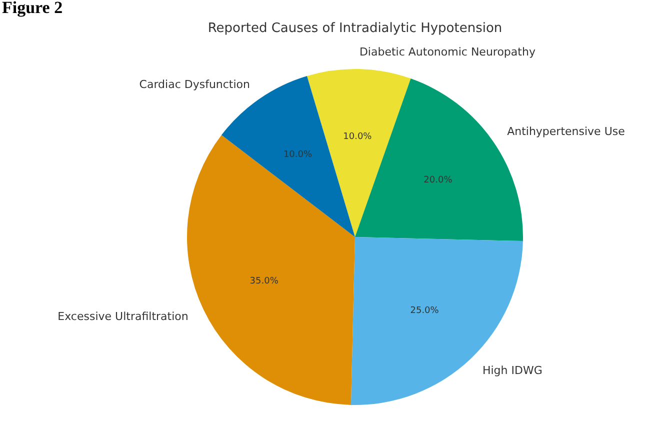 The height and width of the screenshot is (445, 665). What do you see at coordinates (438, 181) in the screenshot?
I see `data-label: 20.0%` at bounding box center [438, 181].